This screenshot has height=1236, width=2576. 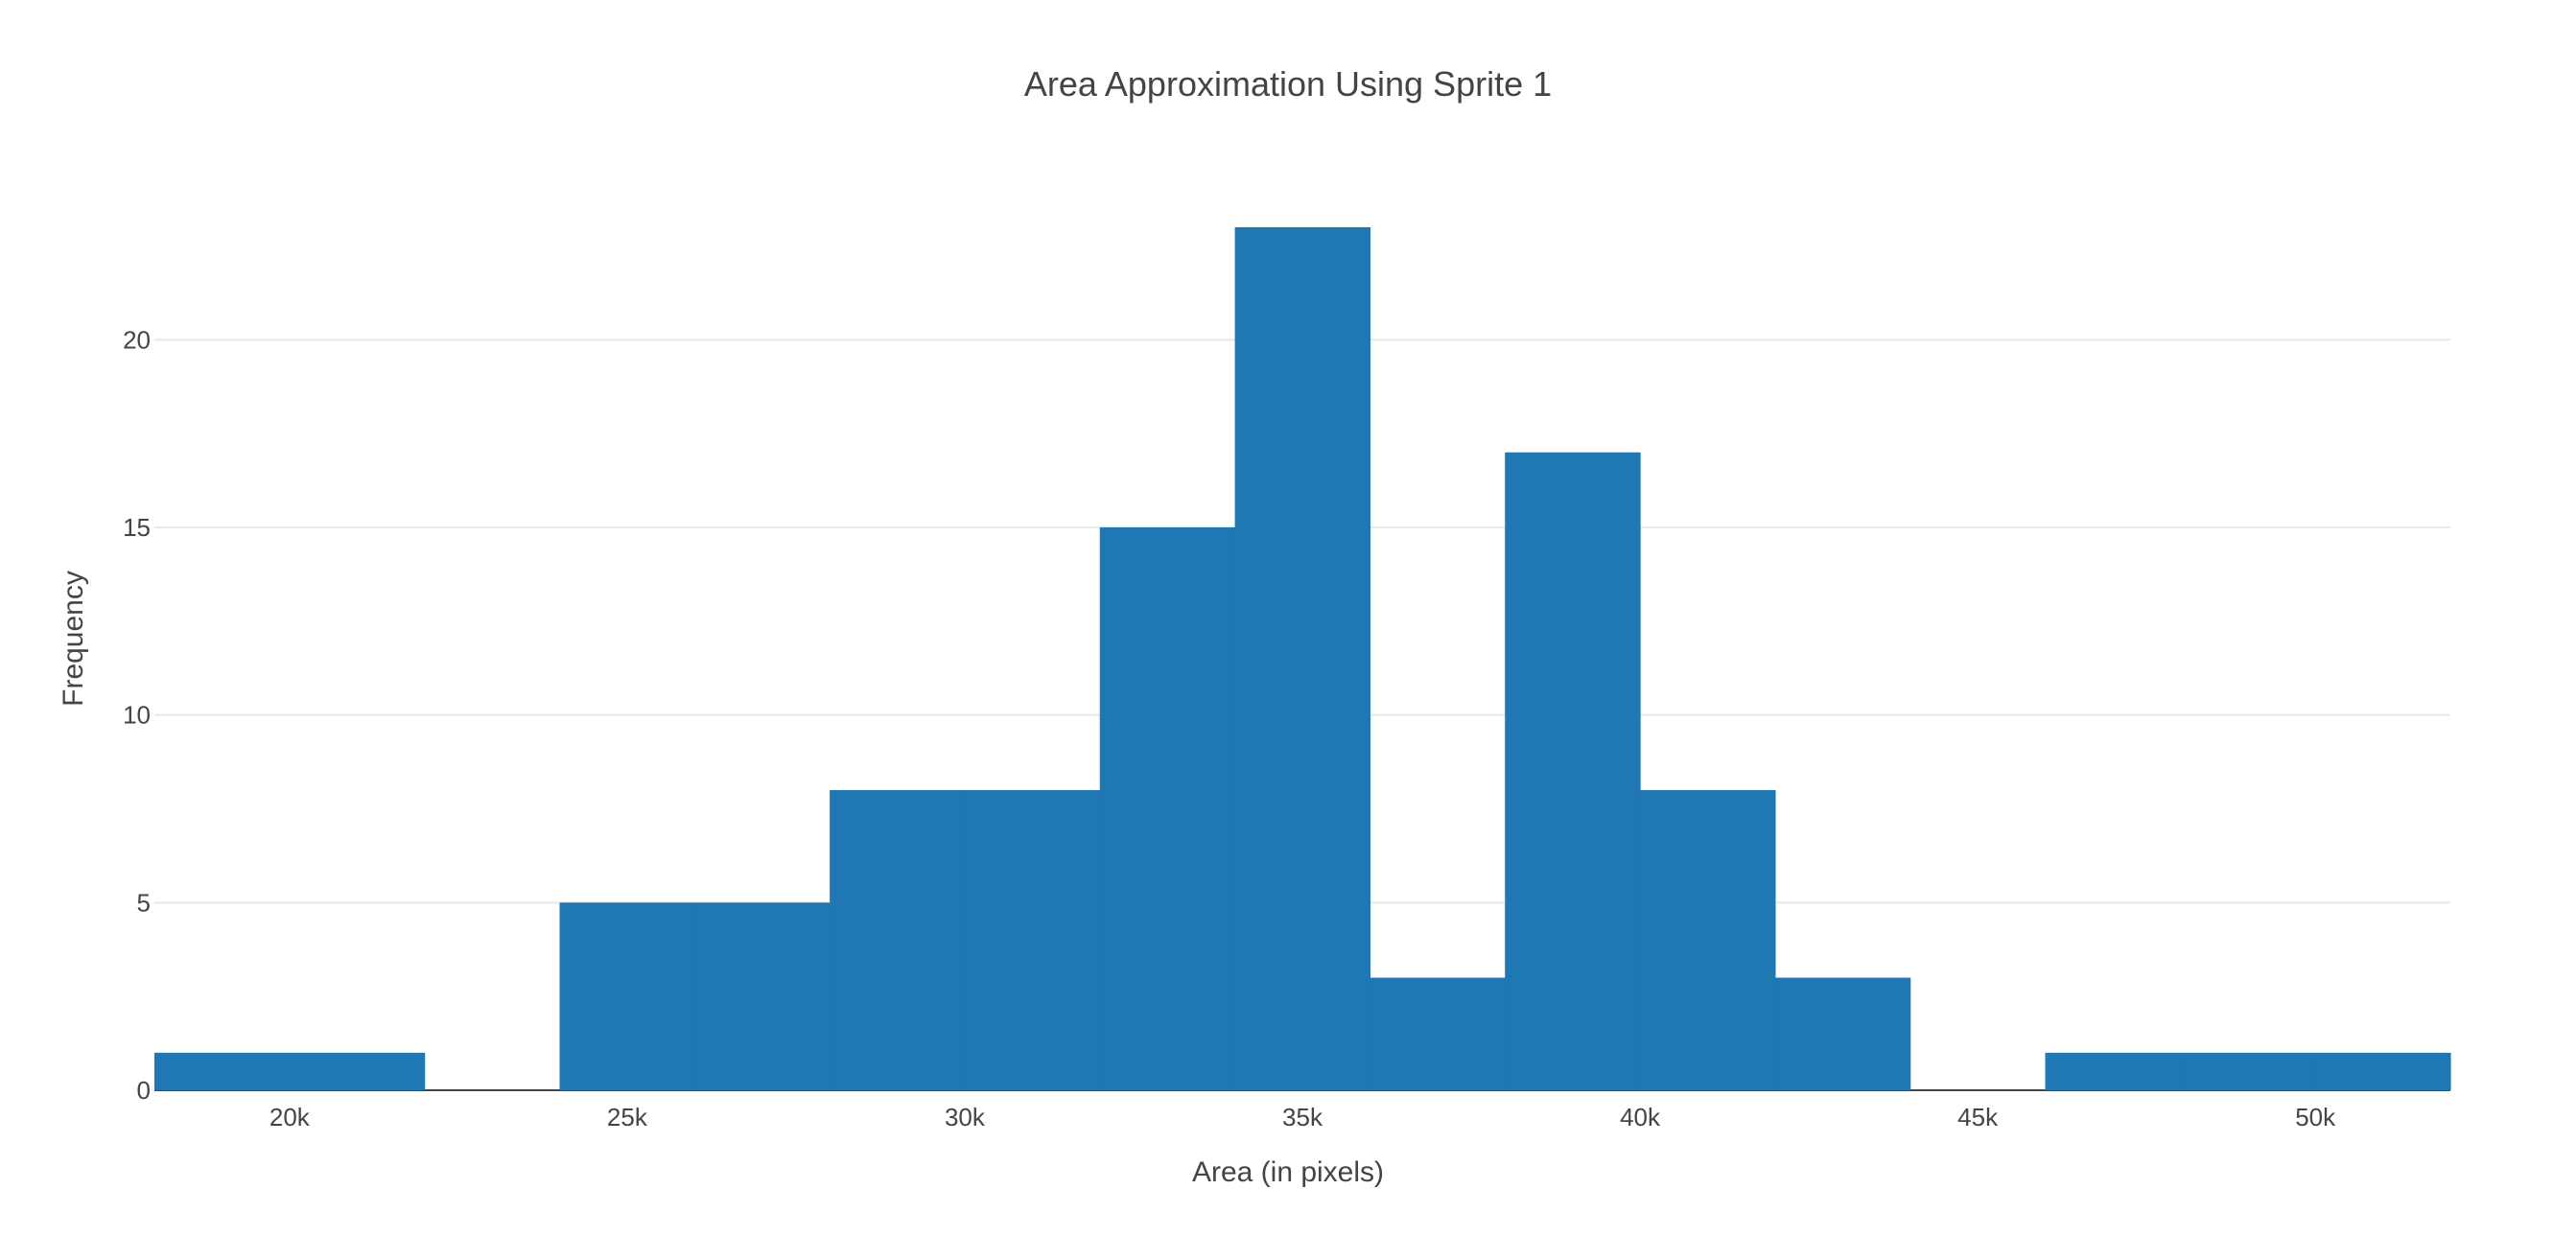 What do you see at coordinates (137, 339) in the screenshot?
I see `y-tick-label: 20` at bounding box center [137, 339].